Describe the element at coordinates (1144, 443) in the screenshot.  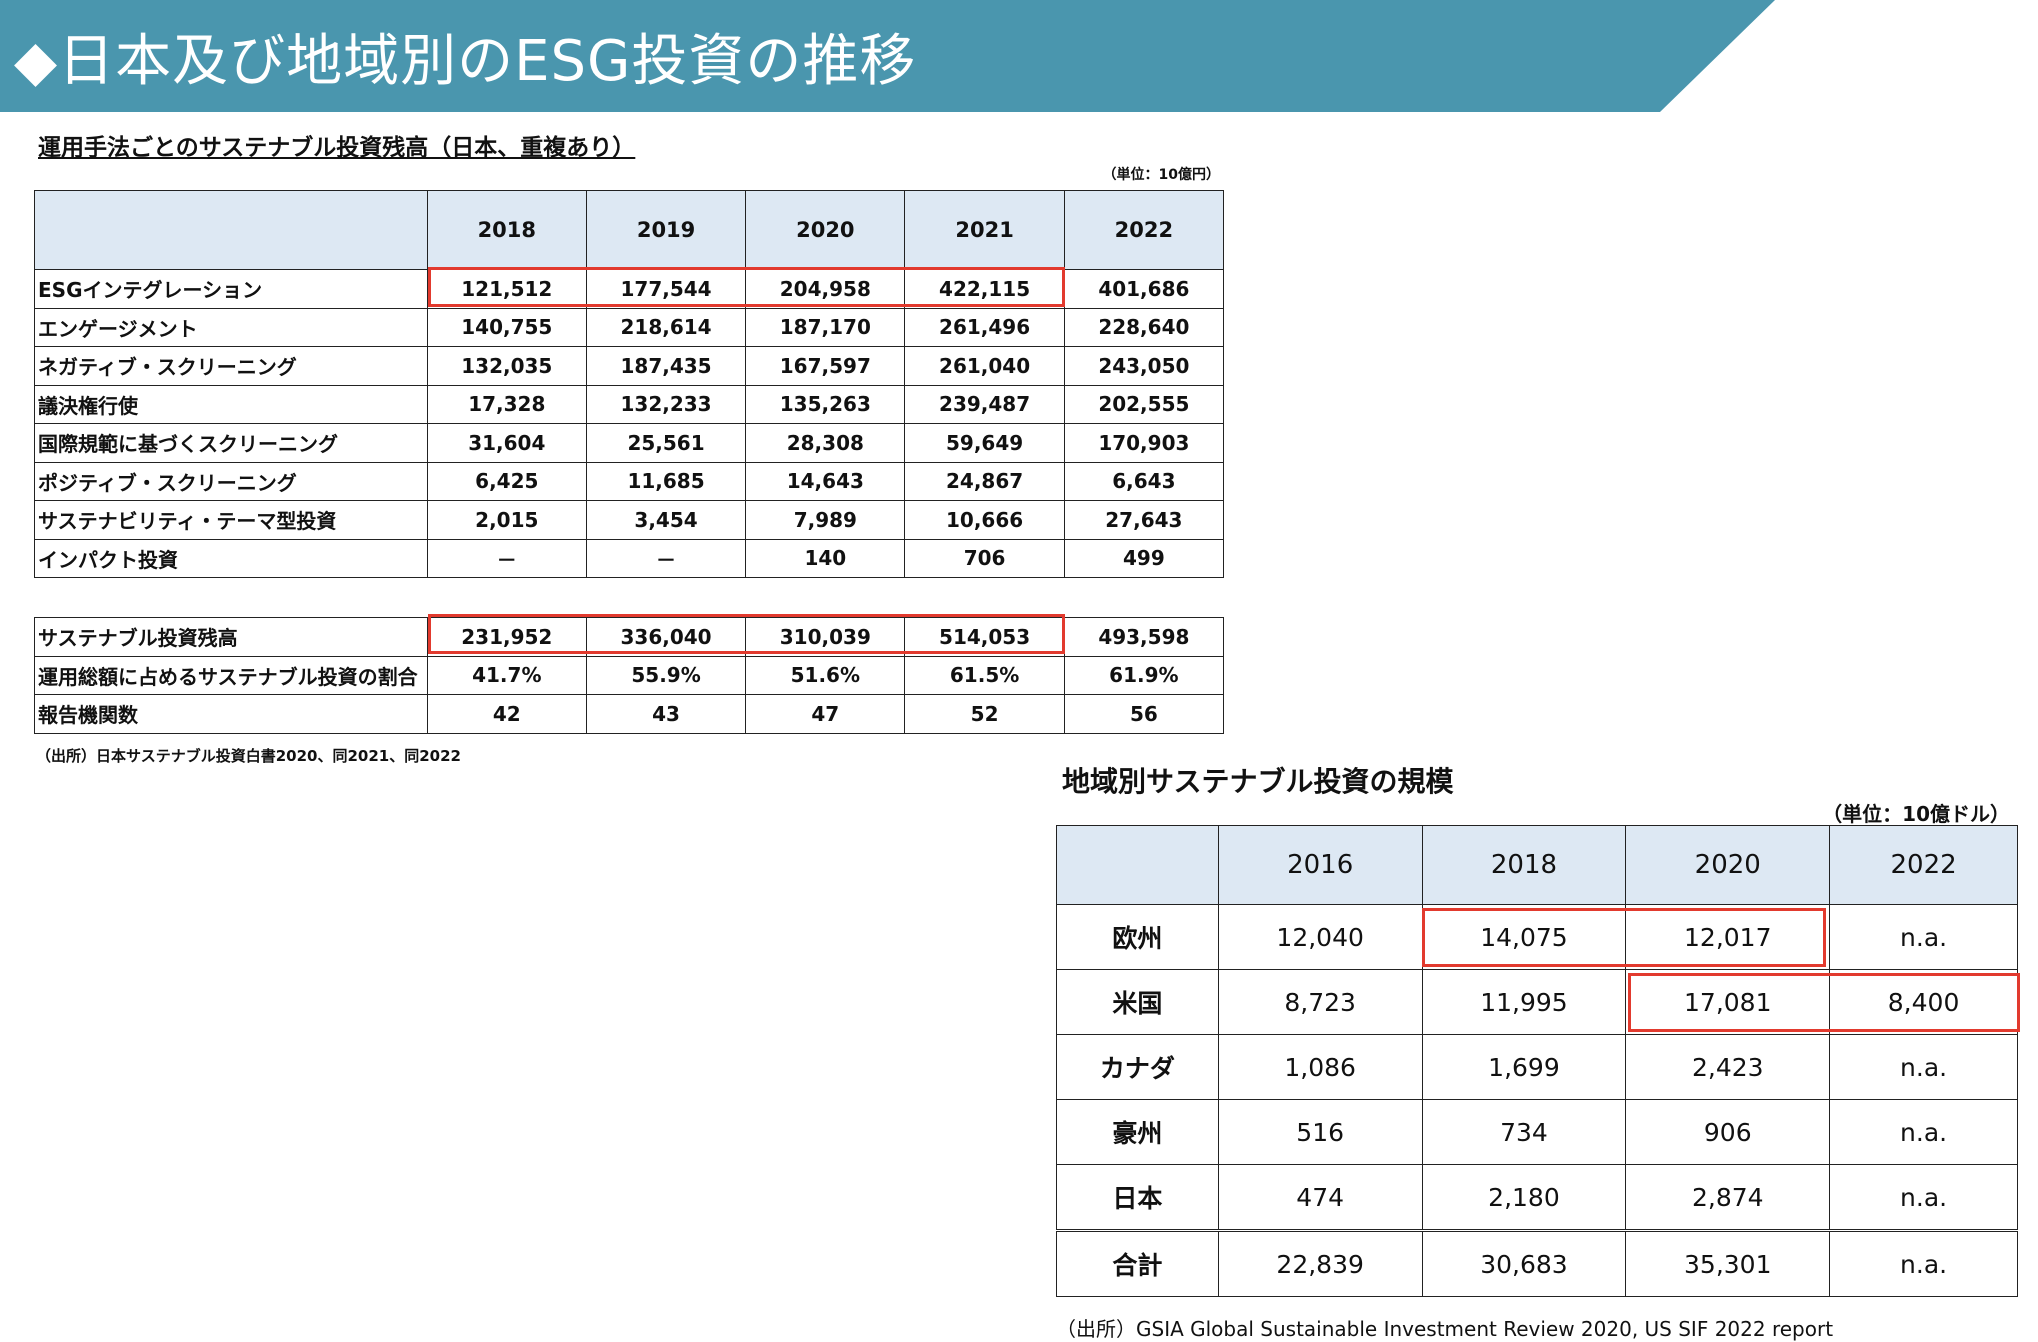
I see `table-cell: 170,903` at that location.